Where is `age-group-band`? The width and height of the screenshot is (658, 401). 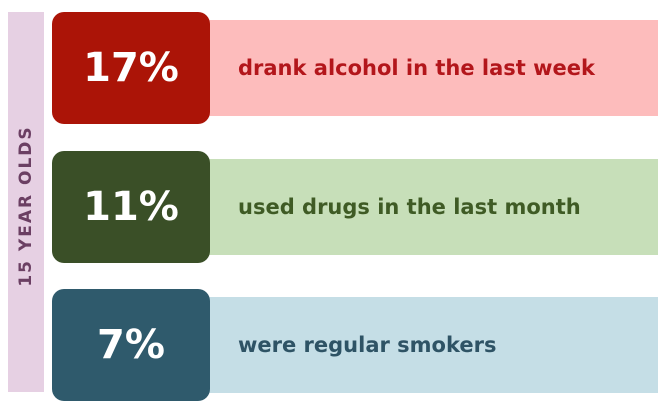 age-group-band is located at coordinates (26, 202).